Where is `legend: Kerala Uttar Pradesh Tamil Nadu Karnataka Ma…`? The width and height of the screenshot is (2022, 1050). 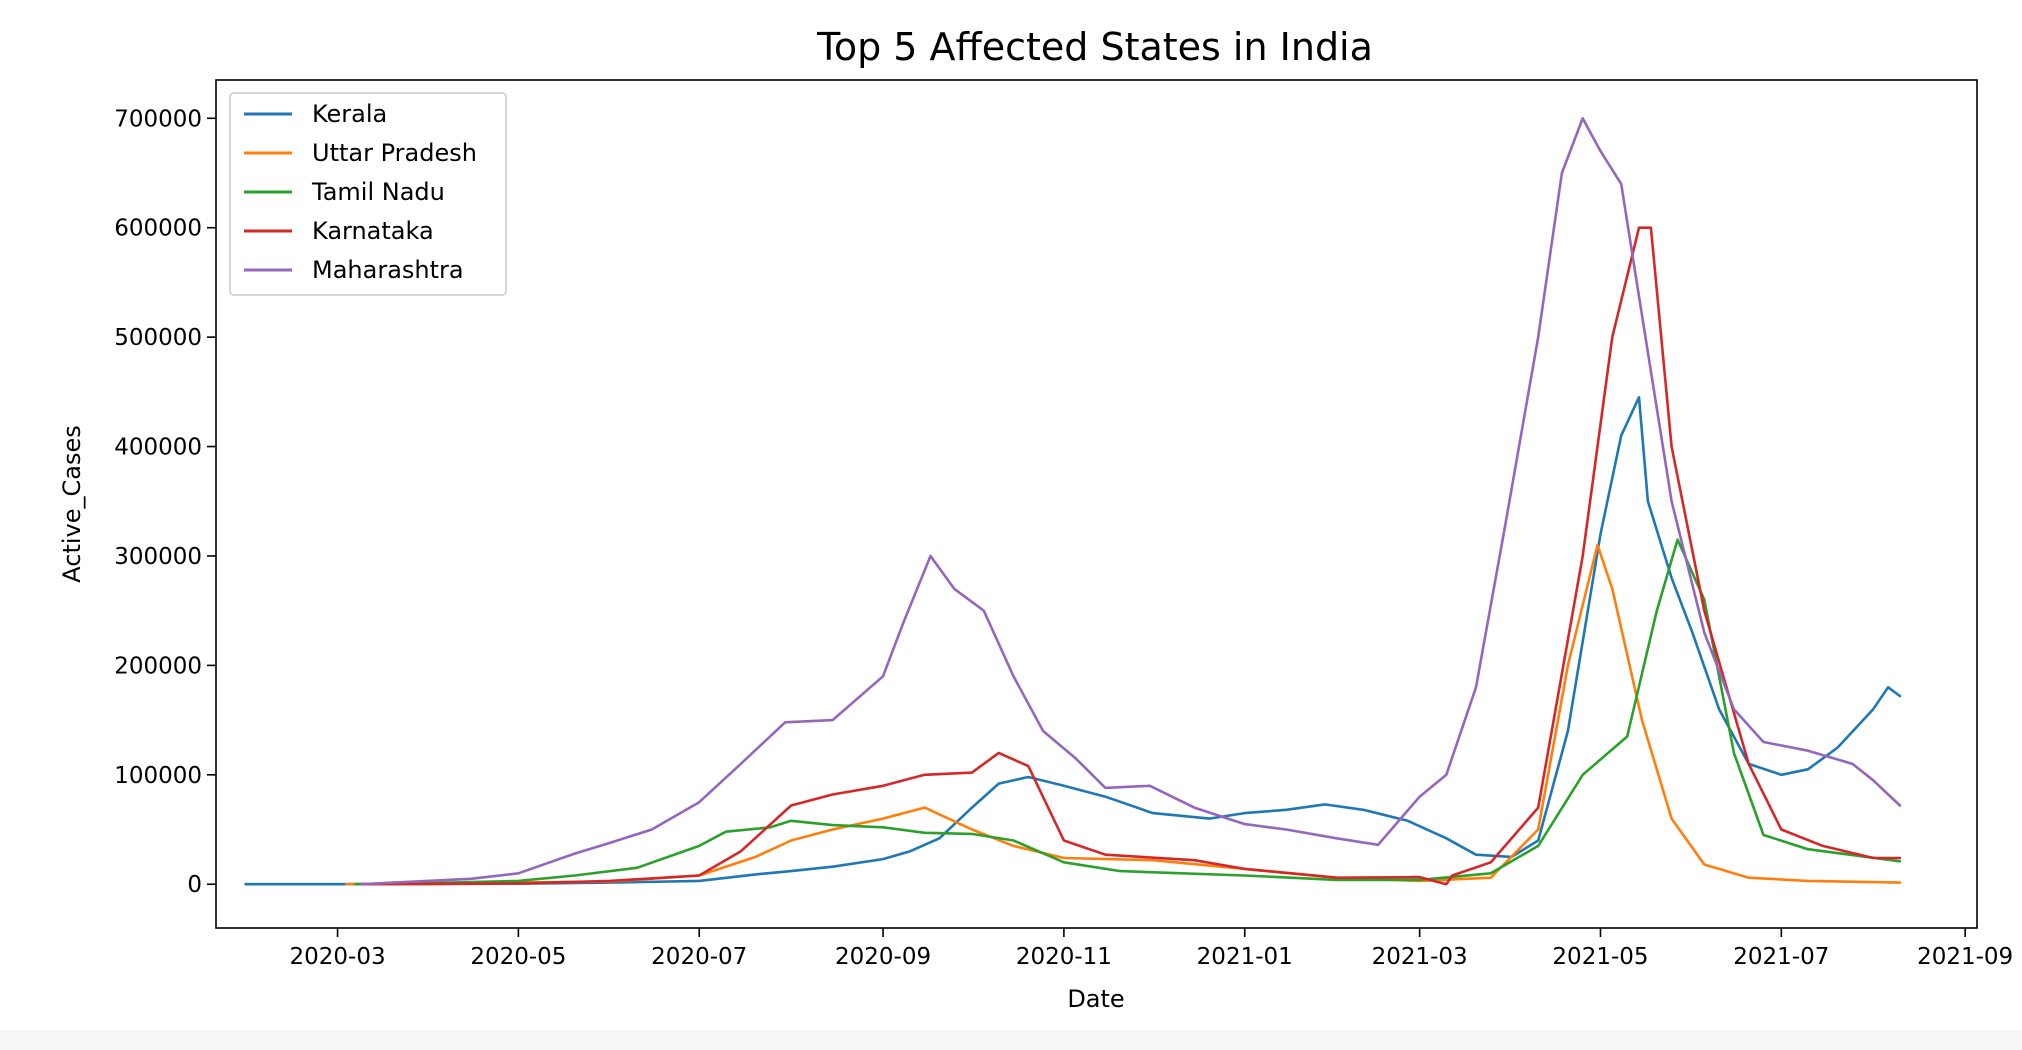 legend: Kerala Uttar Pradesh Tamil Nadu Karnataka Ma… is located at coordinates (368, 194).